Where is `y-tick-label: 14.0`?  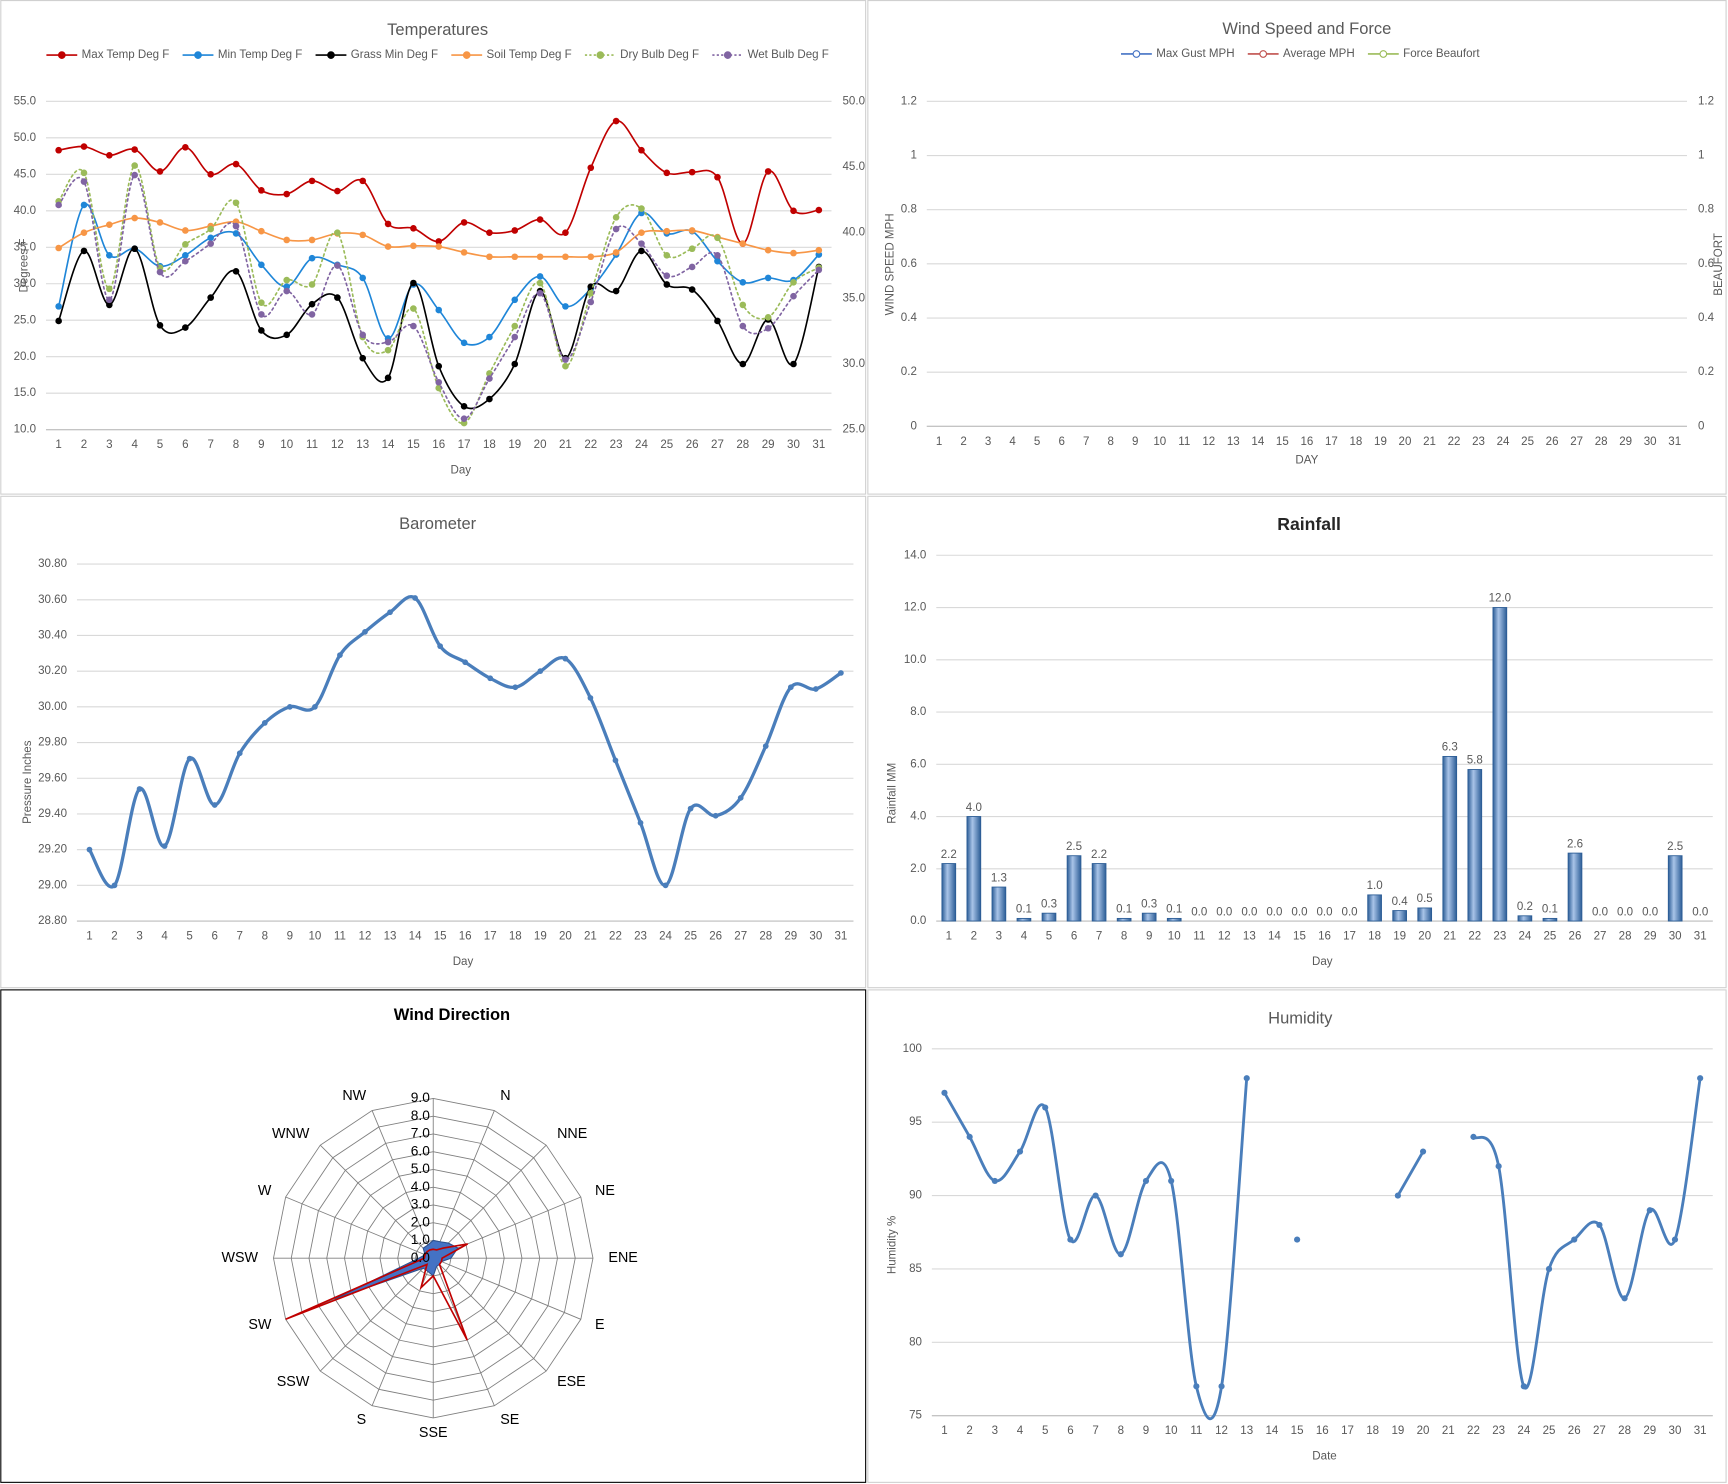
y-tick-label: 14.0 is located at coordinates (915, 555).